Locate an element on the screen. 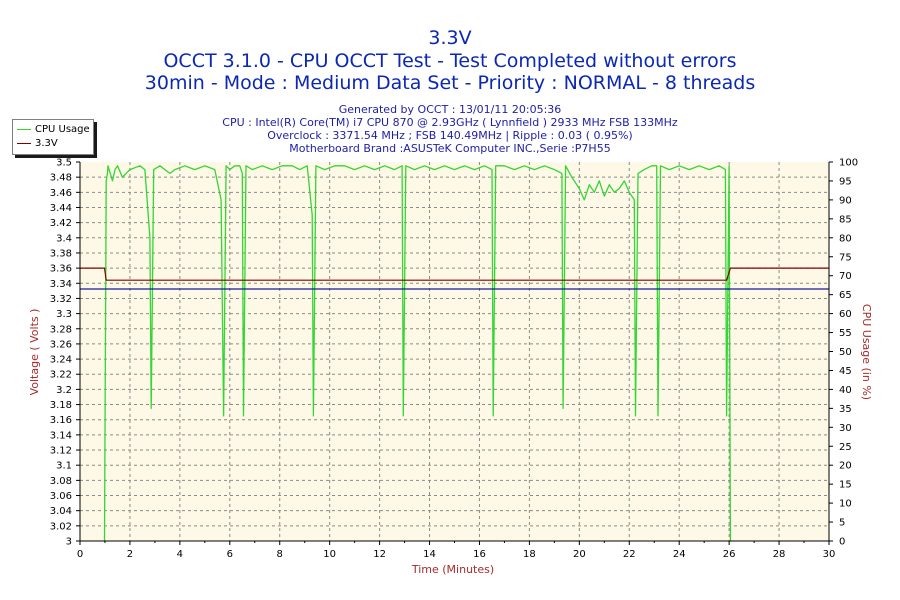 The height and width of the screenshot is (600, 900). y-tick-label: 3.16 is located at coordinates (61, 420).